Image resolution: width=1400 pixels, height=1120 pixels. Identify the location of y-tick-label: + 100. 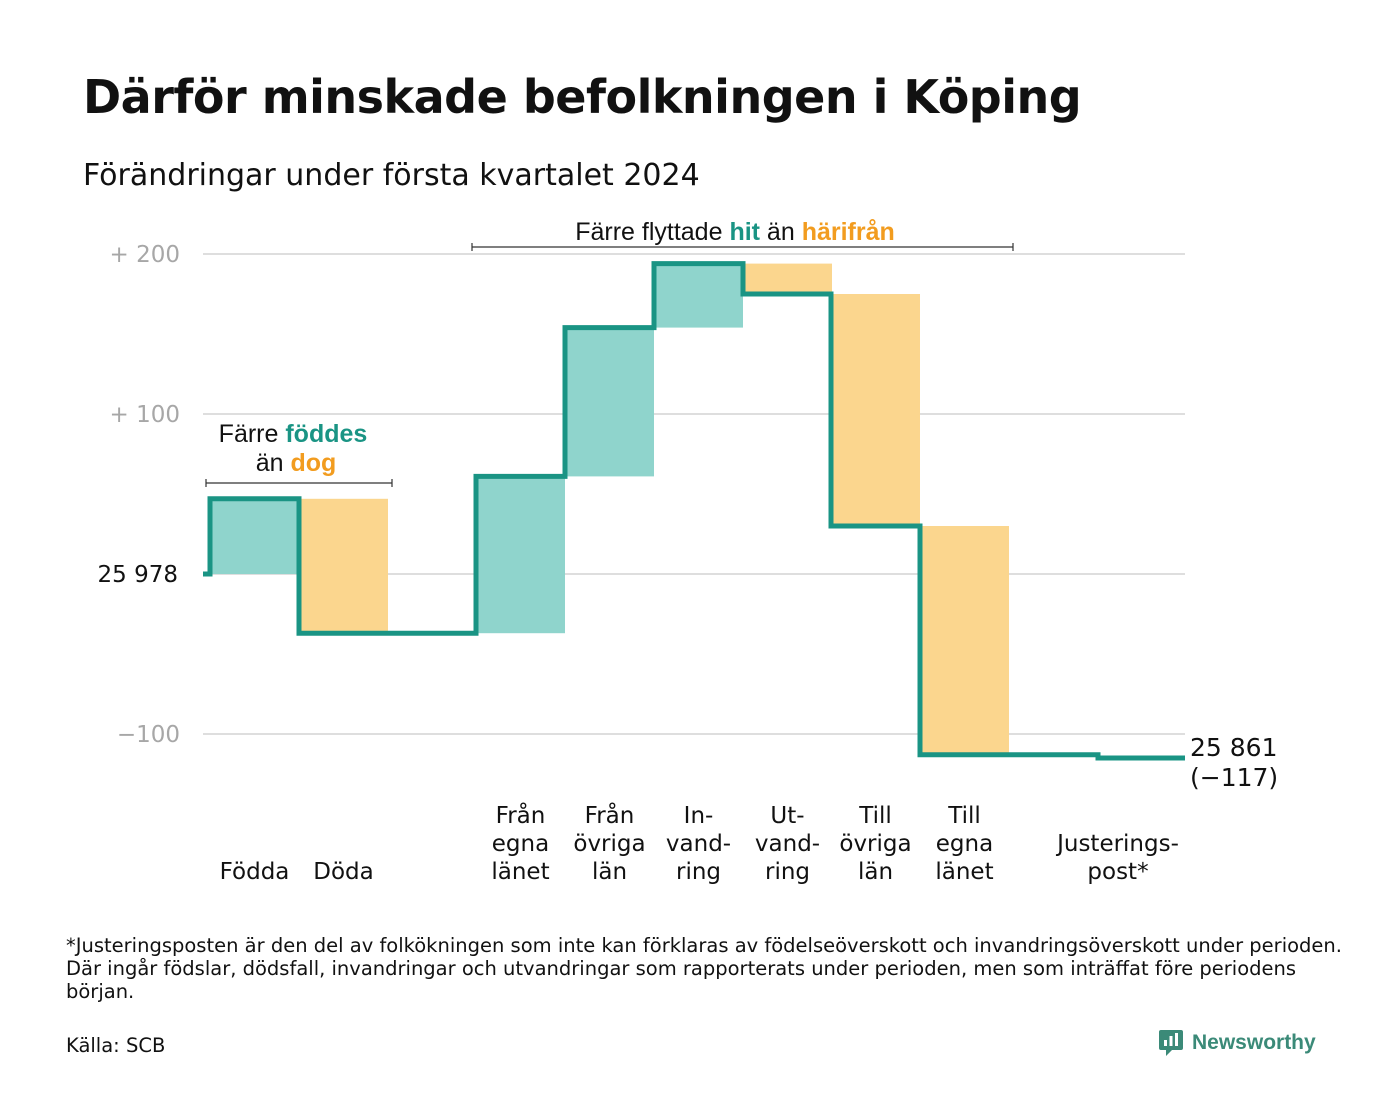
(145, 415).